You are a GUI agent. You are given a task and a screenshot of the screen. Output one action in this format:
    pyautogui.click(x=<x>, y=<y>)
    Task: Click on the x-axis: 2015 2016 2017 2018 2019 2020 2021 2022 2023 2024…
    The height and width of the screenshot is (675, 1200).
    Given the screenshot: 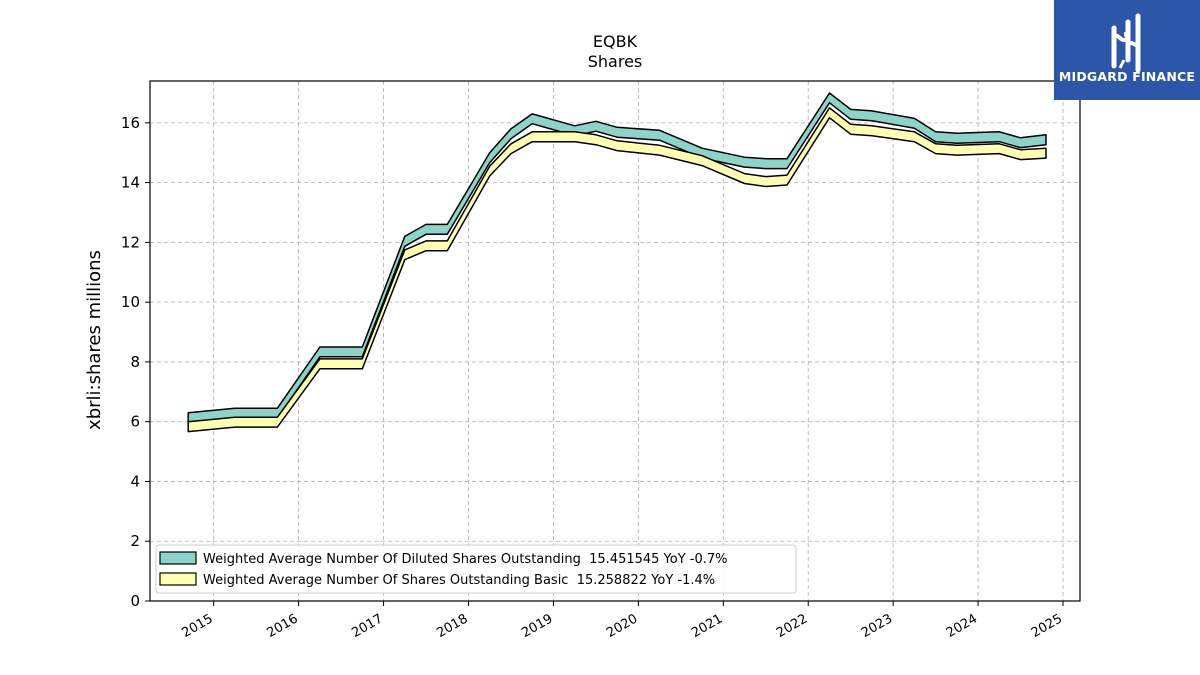 What is the action you would take?
    pyautogui.click(x=622, y=621)
    